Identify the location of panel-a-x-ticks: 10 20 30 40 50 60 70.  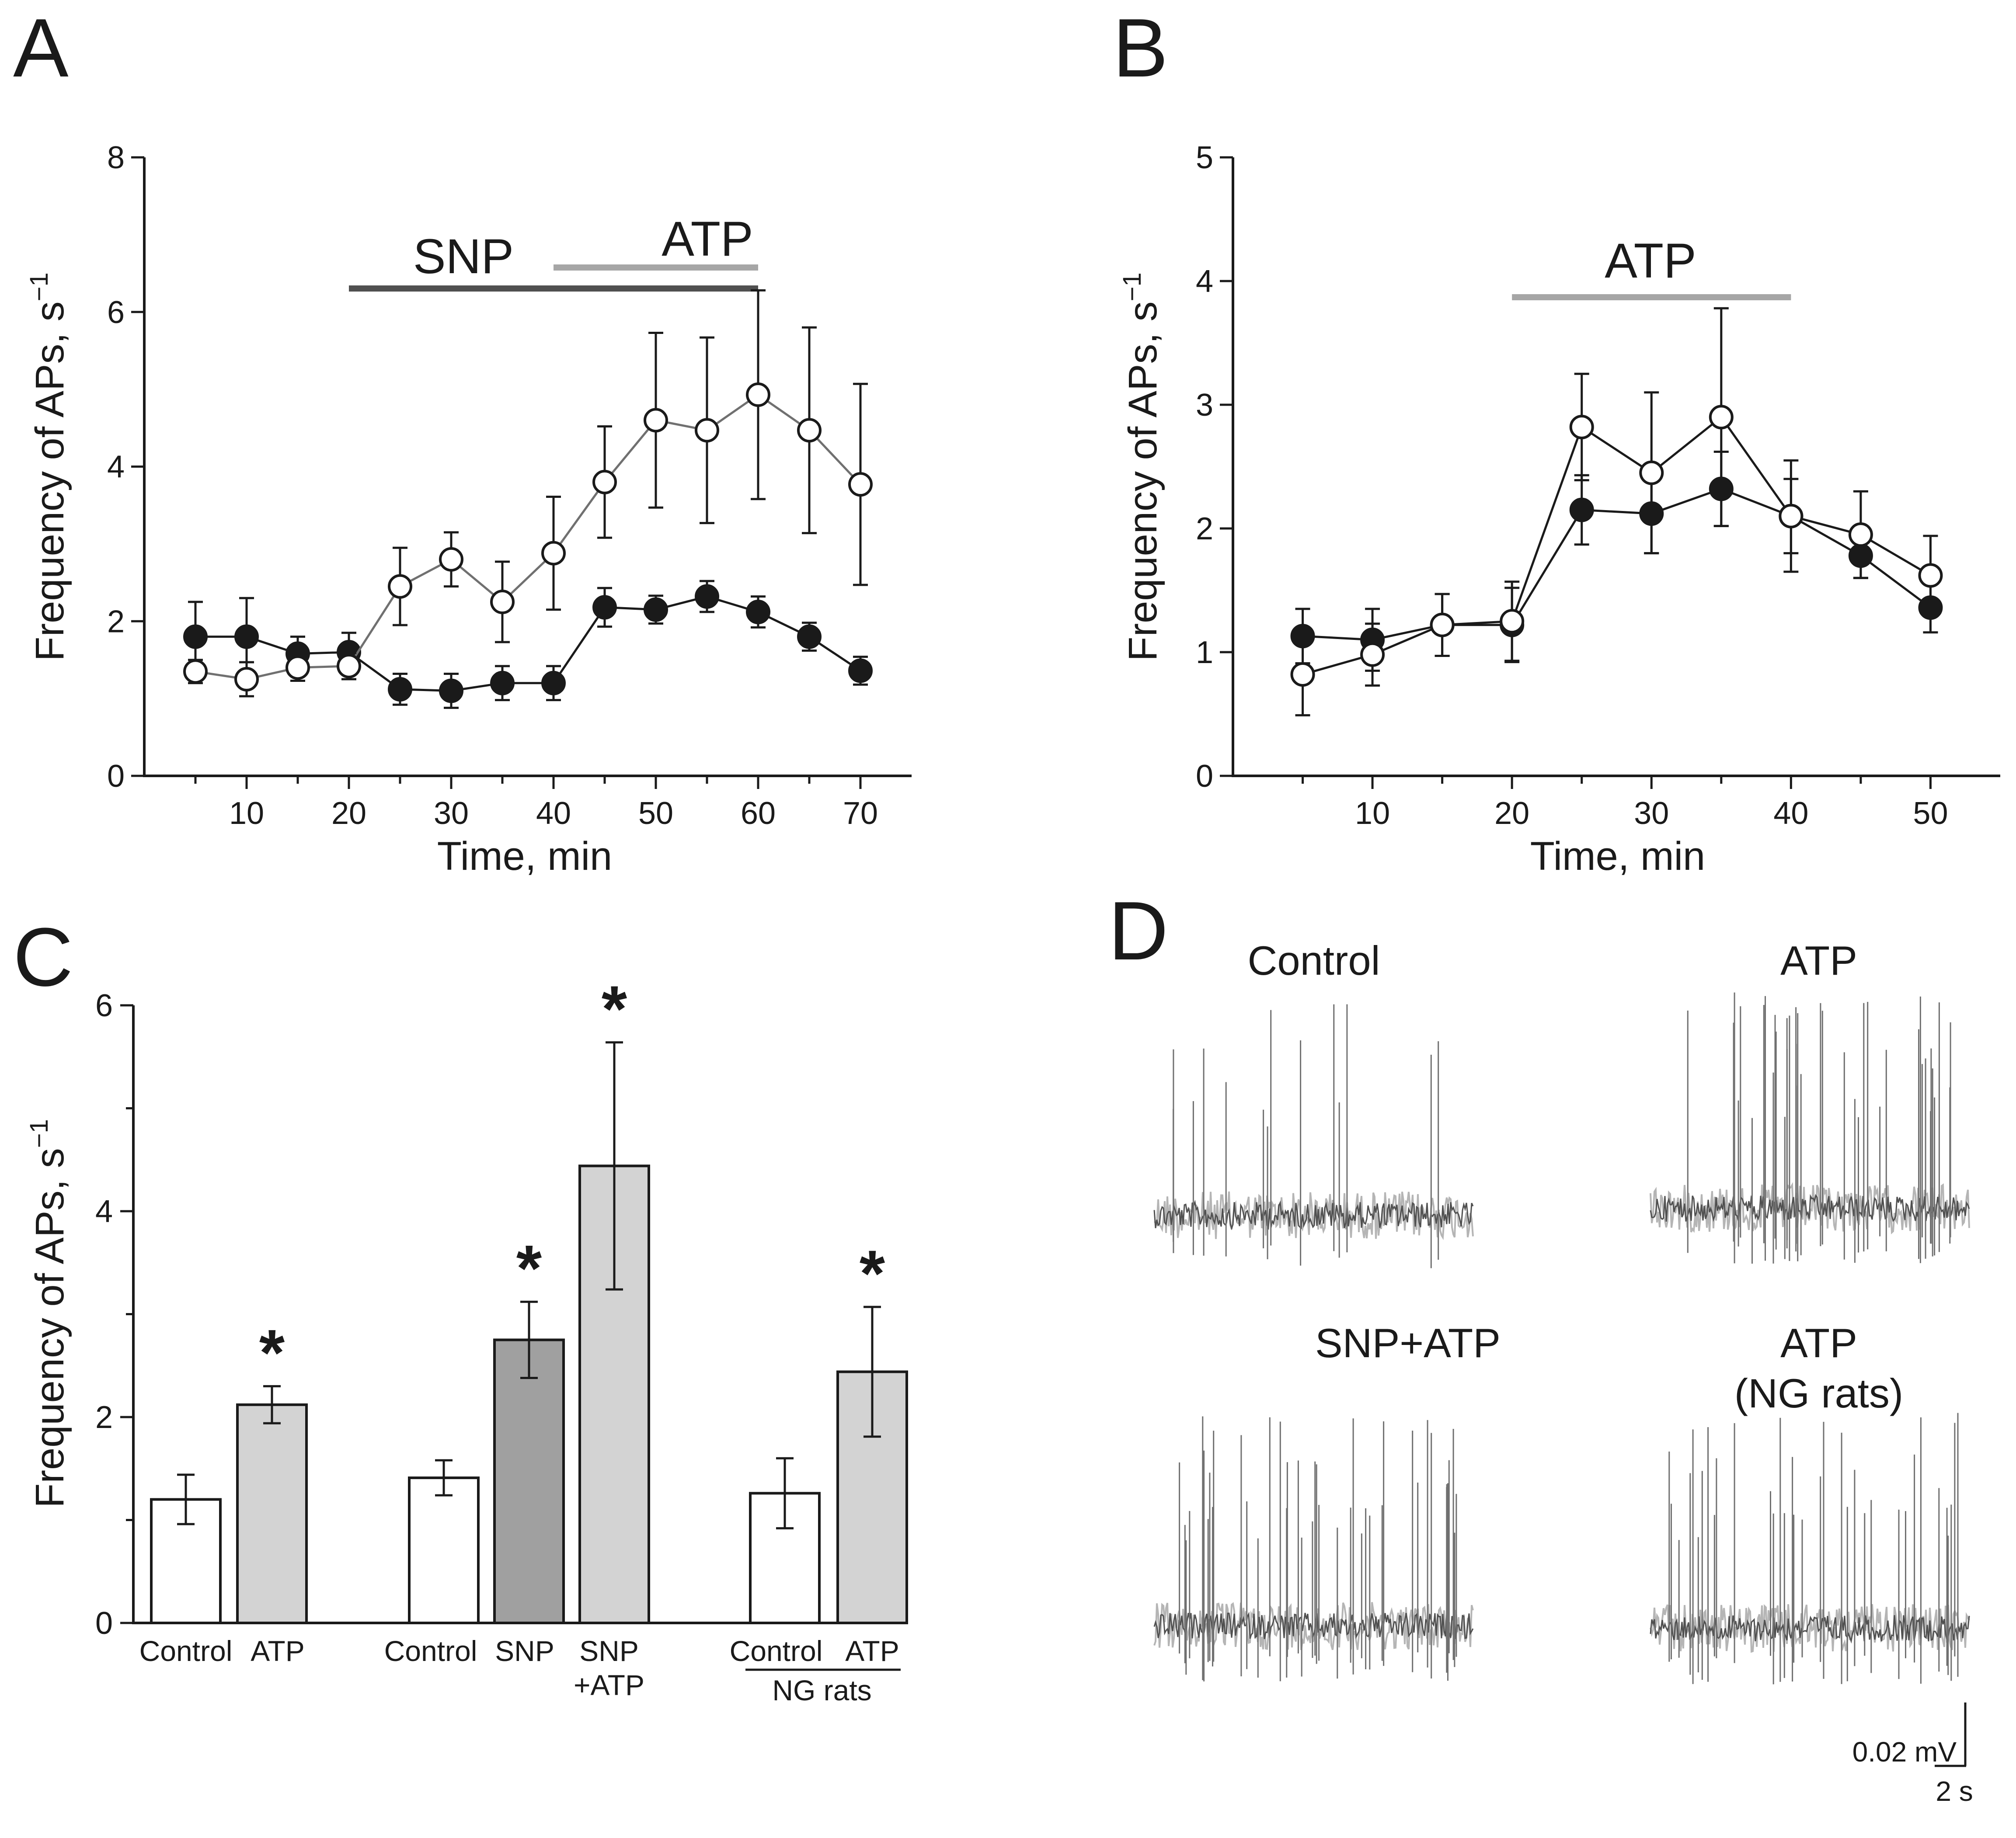
(536, 803).